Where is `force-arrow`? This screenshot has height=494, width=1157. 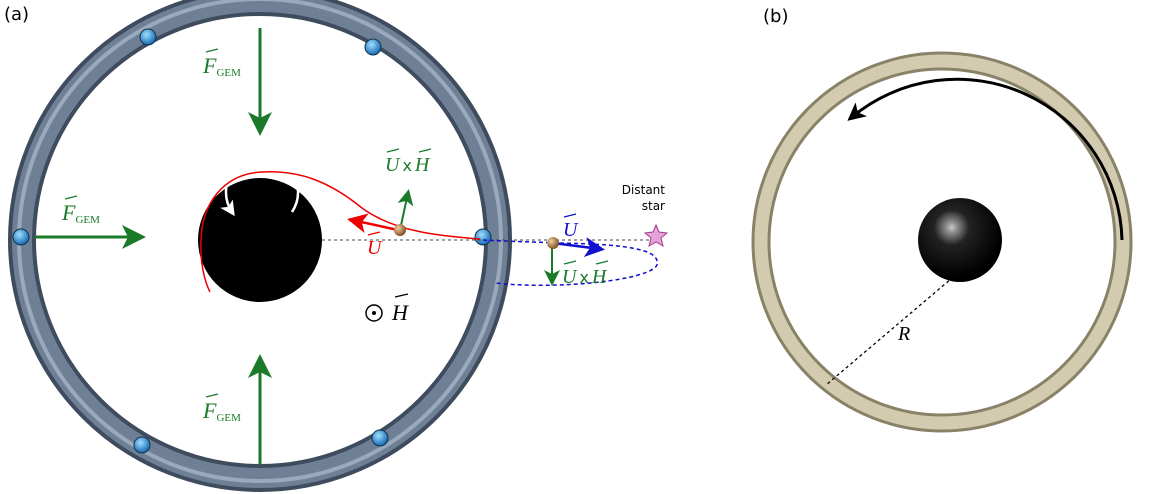
force-arrow is located at coordinates (405, 210).